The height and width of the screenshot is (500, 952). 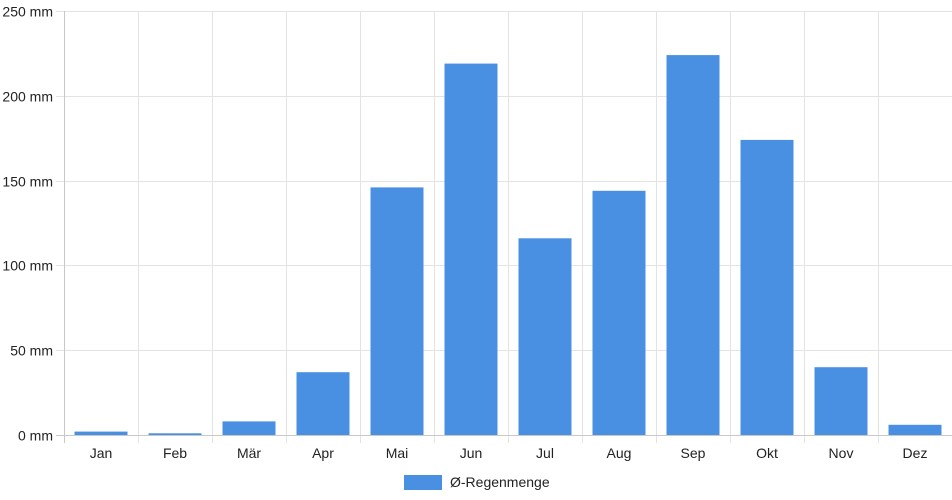 I want to click on bar-jan, so click(x=101, y=433).